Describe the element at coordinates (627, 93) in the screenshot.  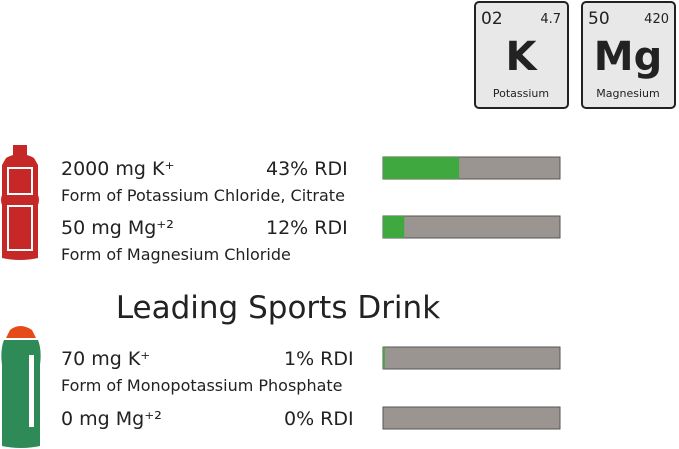
I see `element-name: Magnesium` at that location.